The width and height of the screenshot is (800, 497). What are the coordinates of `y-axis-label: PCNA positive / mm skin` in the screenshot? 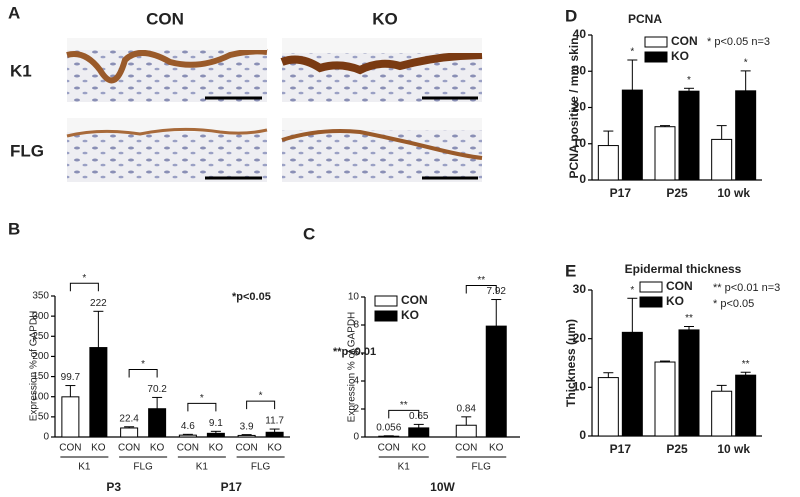 It's located at (574, 108).